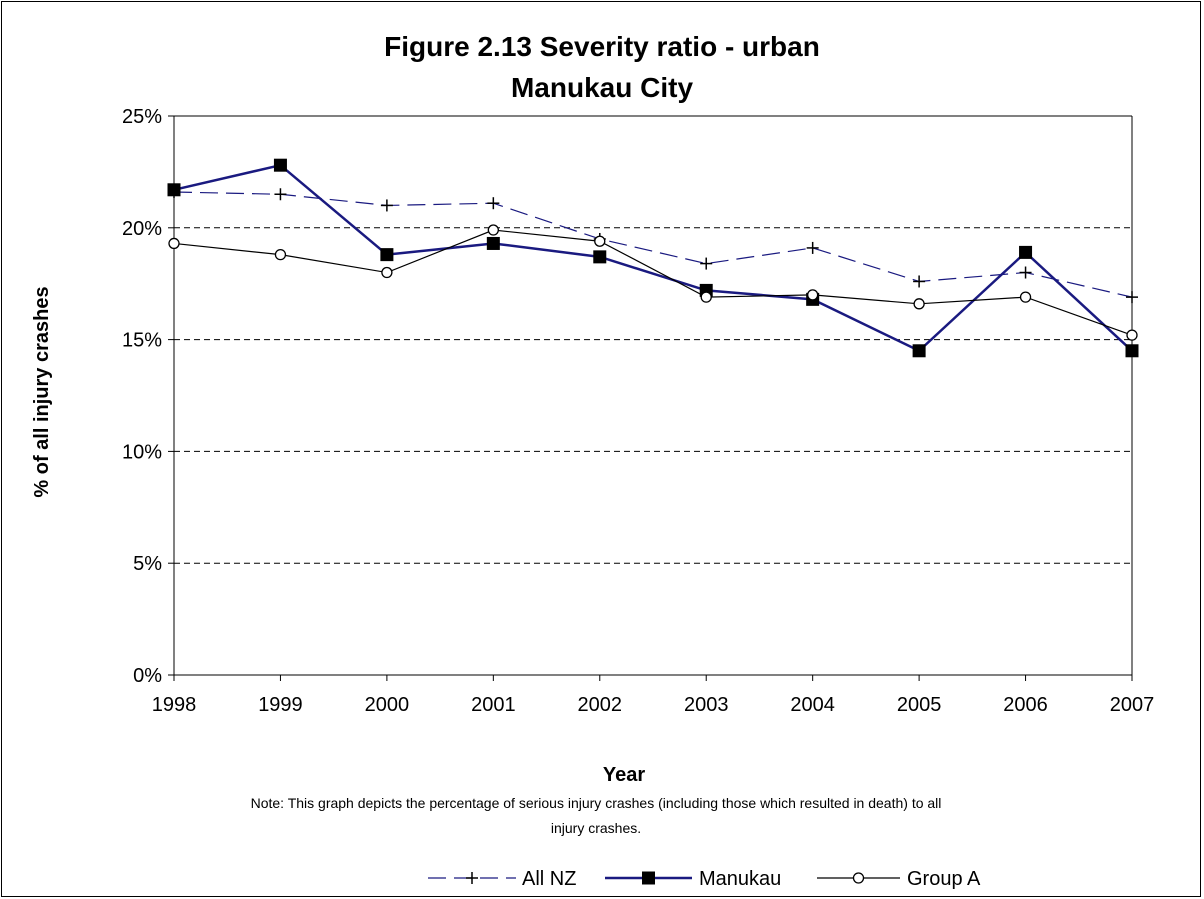  What do you see at coordinates (812, 705) in the screenshot?
I see `x-tick-label: 2004` at bounding box center [812, 705].